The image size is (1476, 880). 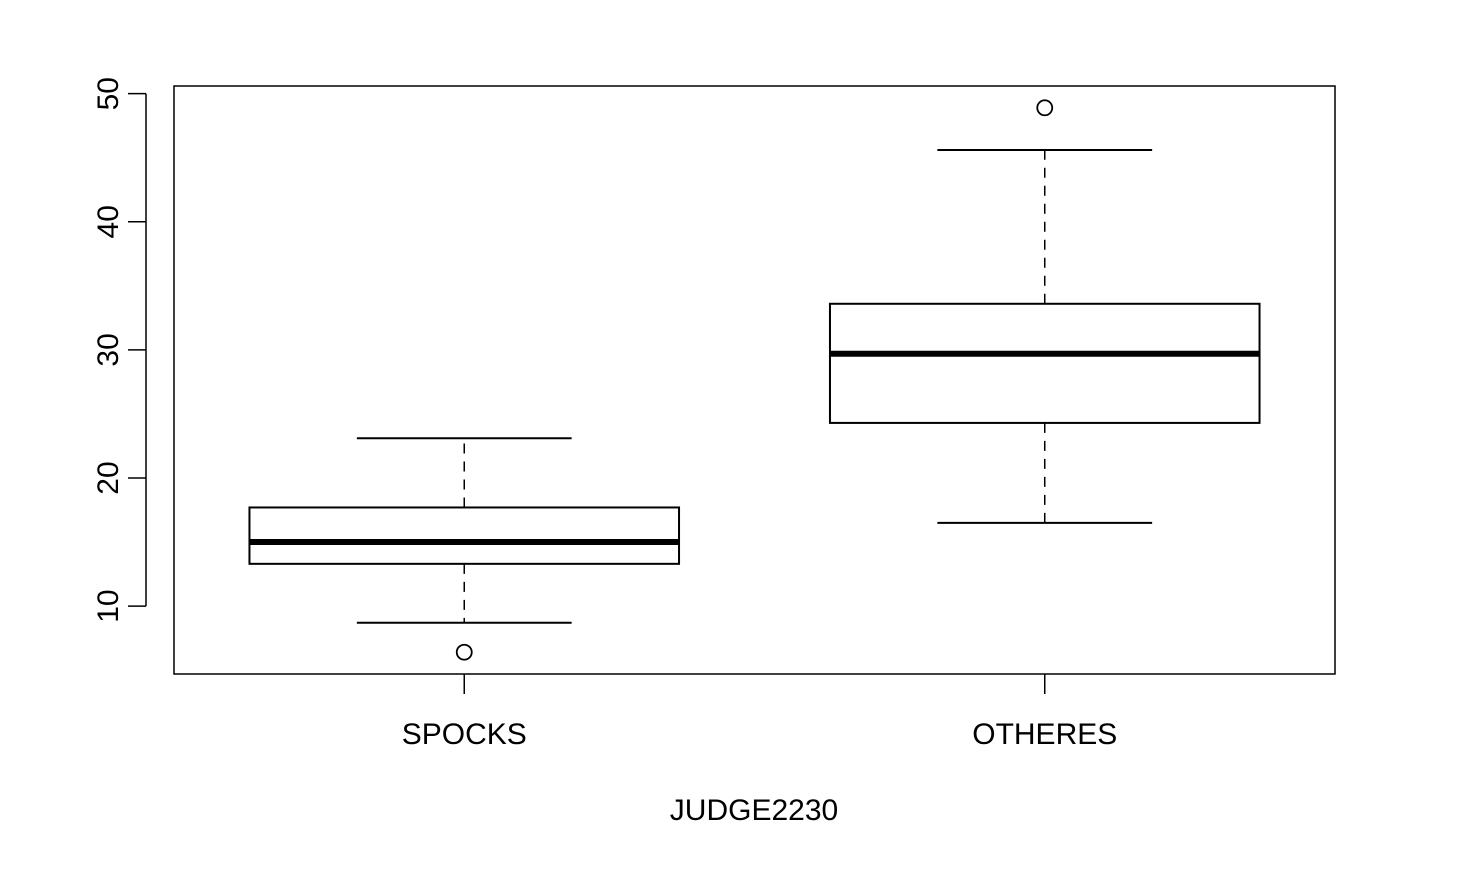 I want to click on iqr-box-spocks, so click(x=464, y=535).